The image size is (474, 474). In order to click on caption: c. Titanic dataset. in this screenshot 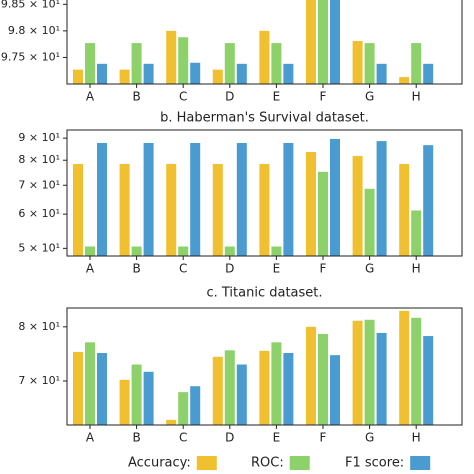, I will do `click(264, 293)`.